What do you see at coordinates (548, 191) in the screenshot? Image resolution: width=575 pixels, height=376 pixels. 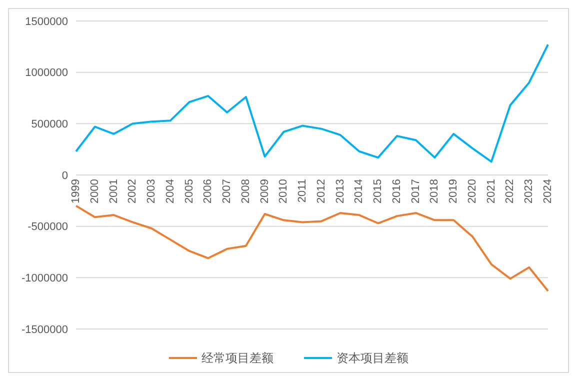 I see `x-tick-label: 2024` at bounding box center [548, 191].